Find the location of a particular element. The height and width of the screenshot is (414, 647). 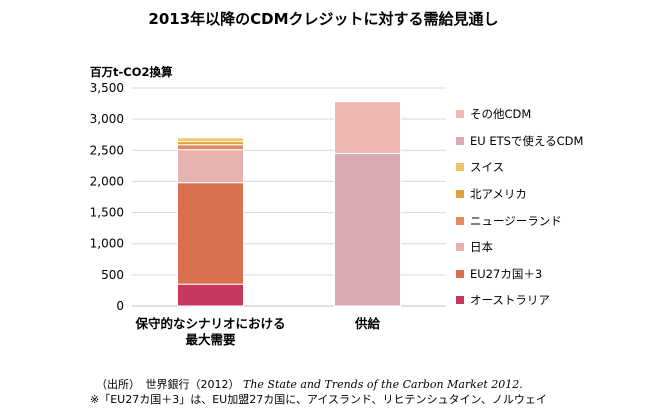

y-tick-label: 0 is located at coordinates (120, 306).